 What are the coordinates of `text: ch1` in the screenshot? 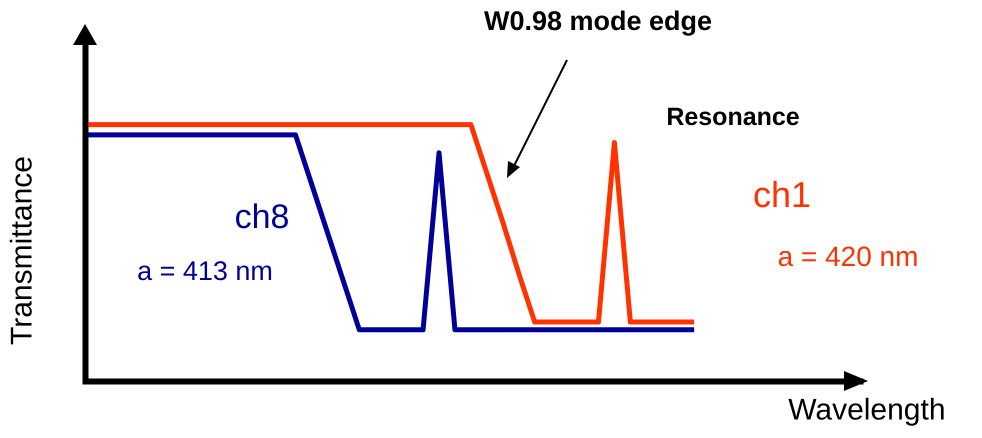 It's located at (782, 194).